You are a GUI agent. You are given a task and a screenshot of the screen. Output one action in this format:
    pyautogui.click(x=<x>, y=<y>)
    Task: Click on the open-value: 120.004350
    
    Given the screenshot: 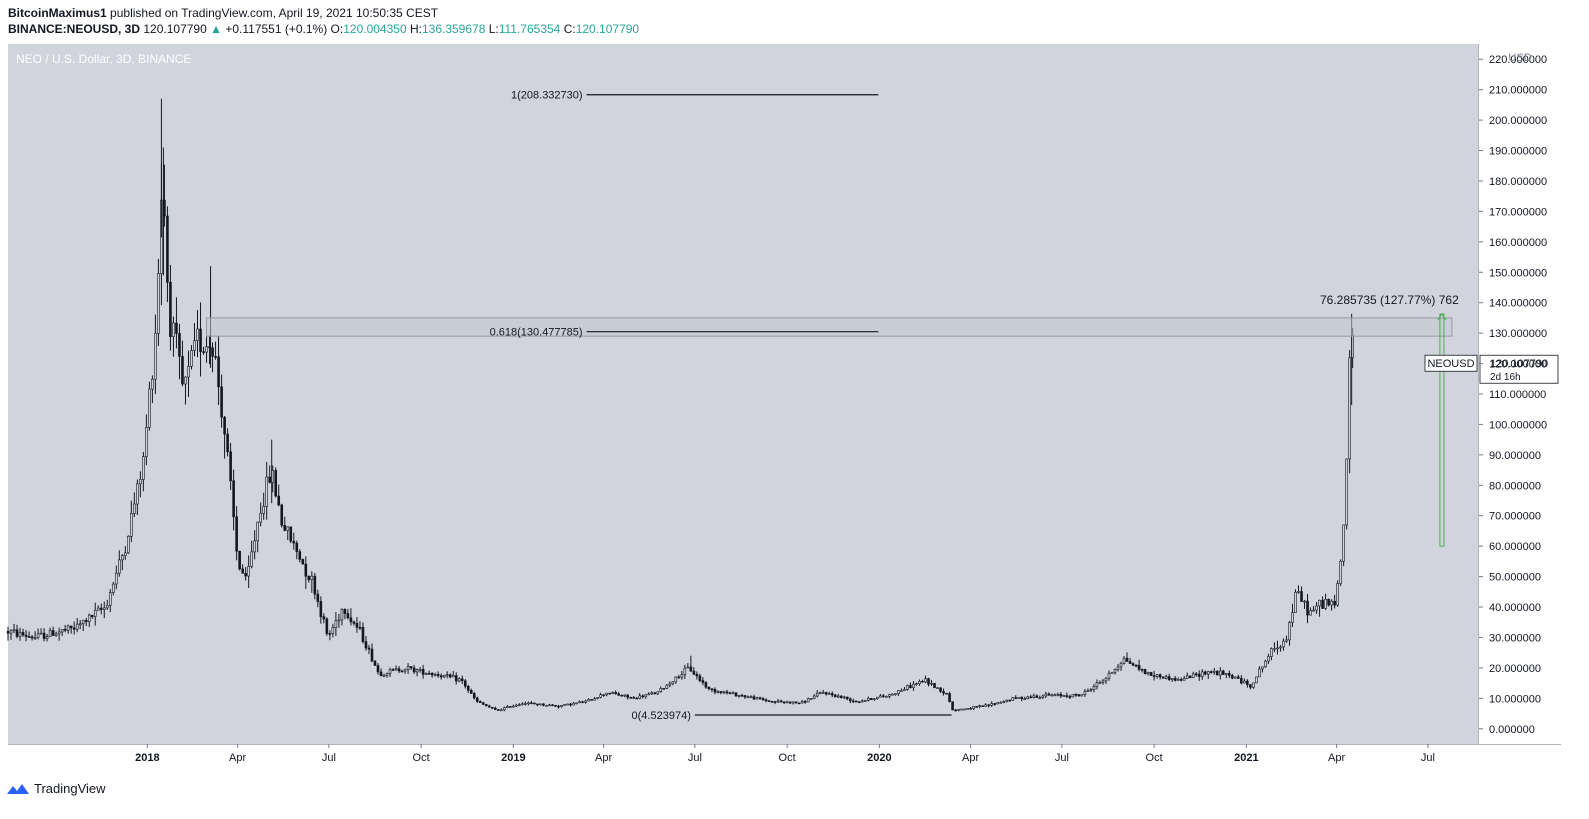 What is the action you would take?
    pyautogui.click(x=375, y=29)
    